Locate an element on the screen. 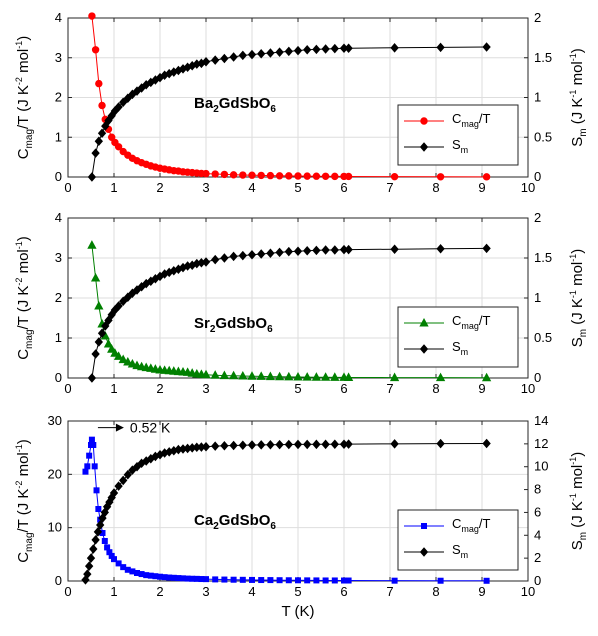 The height and width of the screenshot is (636, 598). y-left-axis-label-g: ) is located at coordinates (23, 238).